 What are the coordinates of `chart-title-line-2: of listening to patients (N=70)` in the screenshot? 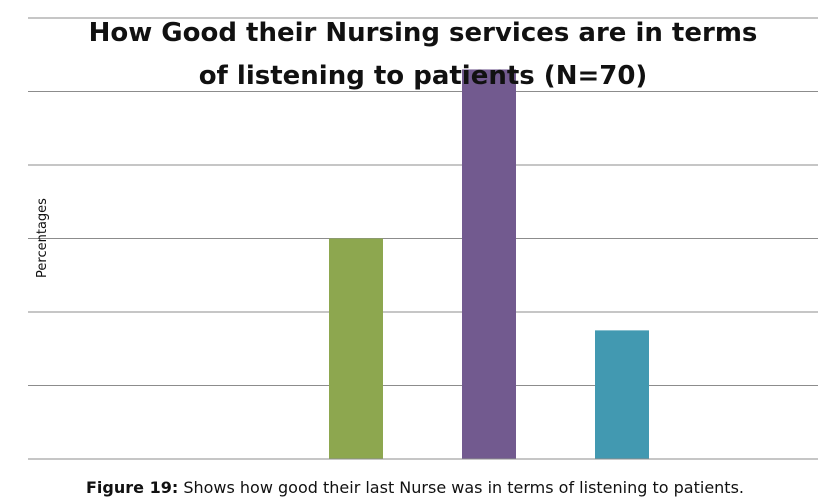 It's located at (423, 76).